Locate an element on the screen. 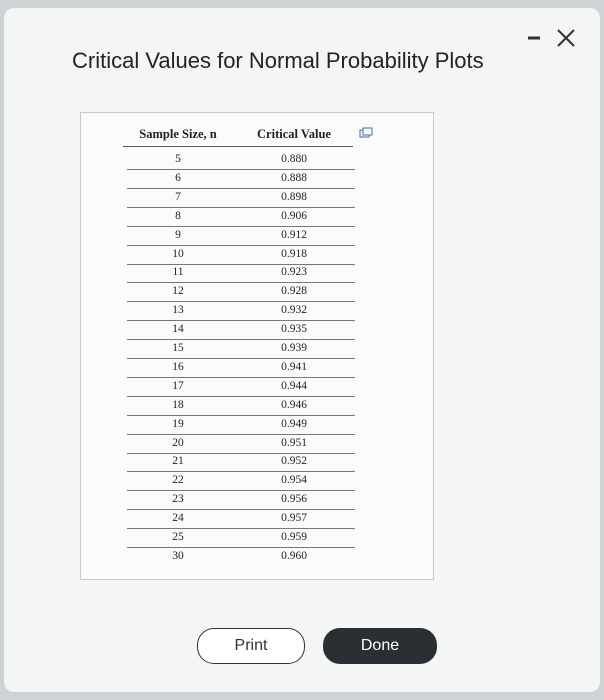  sample-size: 19 is located at coordinates (178, 423).